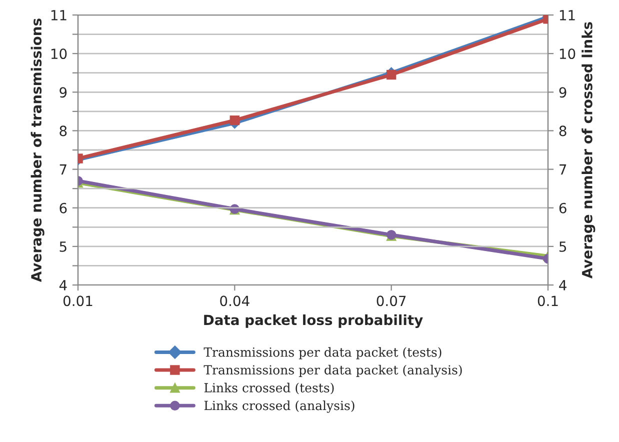  I want to click on y-tick-label: 5, so click(63, 247).